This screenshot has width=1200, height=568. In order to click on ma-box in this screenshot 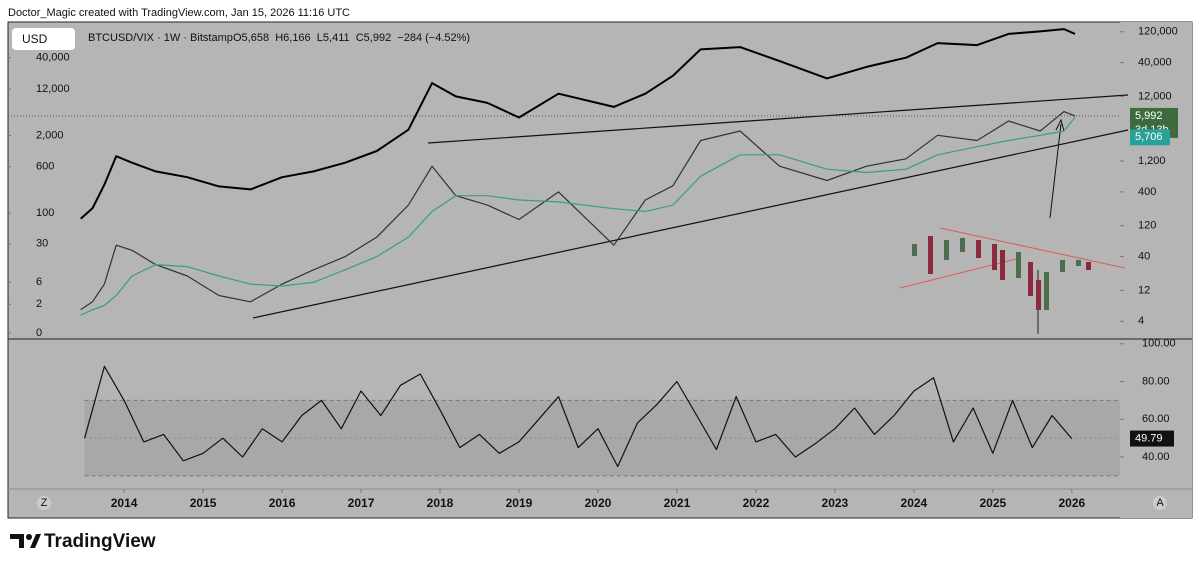, I will do `click(1150, 137)`.